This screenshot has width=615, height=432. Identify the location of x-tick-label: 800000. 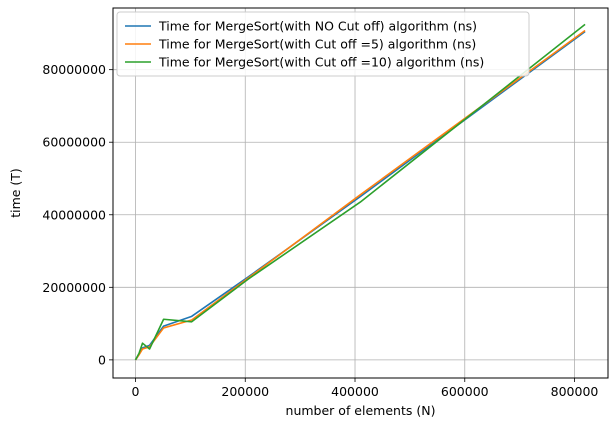
(575, 391).